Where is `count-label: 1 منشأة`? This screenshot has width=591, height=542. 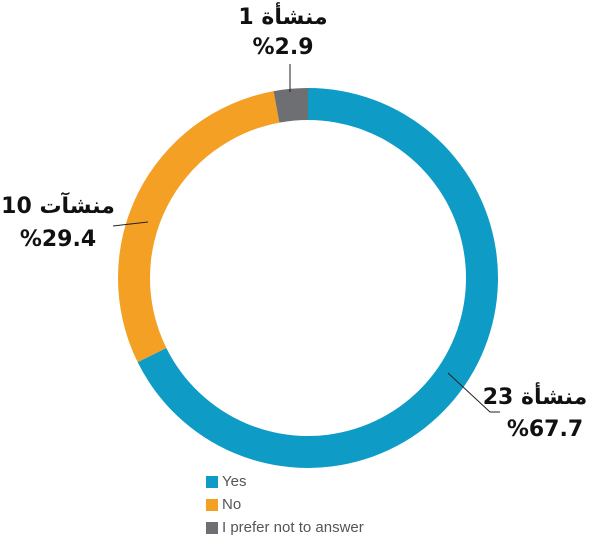
count-label: 1 منشأة is located at coordinates (282, 15).